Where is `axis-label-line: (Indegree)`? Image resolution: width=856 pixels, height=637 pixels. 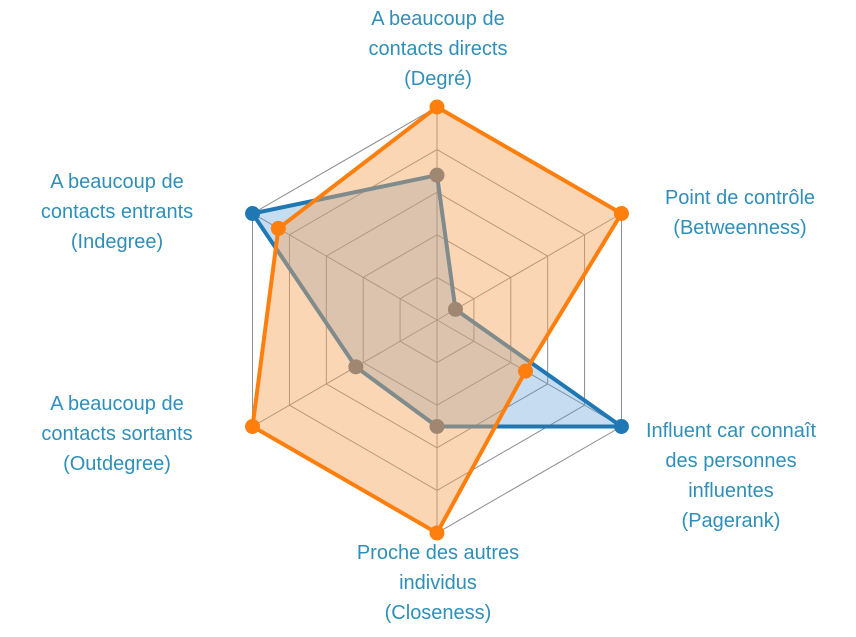
axis-label-line: (Indegree) is located at coordinates (117, 242).